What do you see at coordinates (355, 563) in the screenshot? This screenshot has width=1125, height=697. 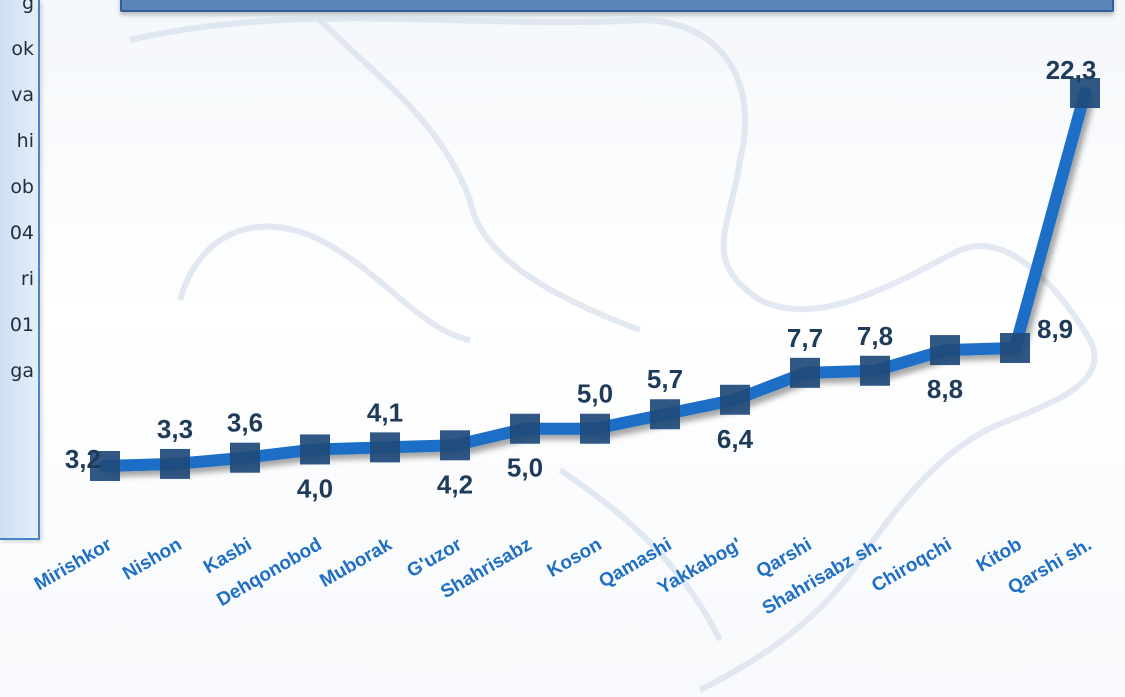 I see `x-tick-label: Muborak` at bounding box center [355, 563].